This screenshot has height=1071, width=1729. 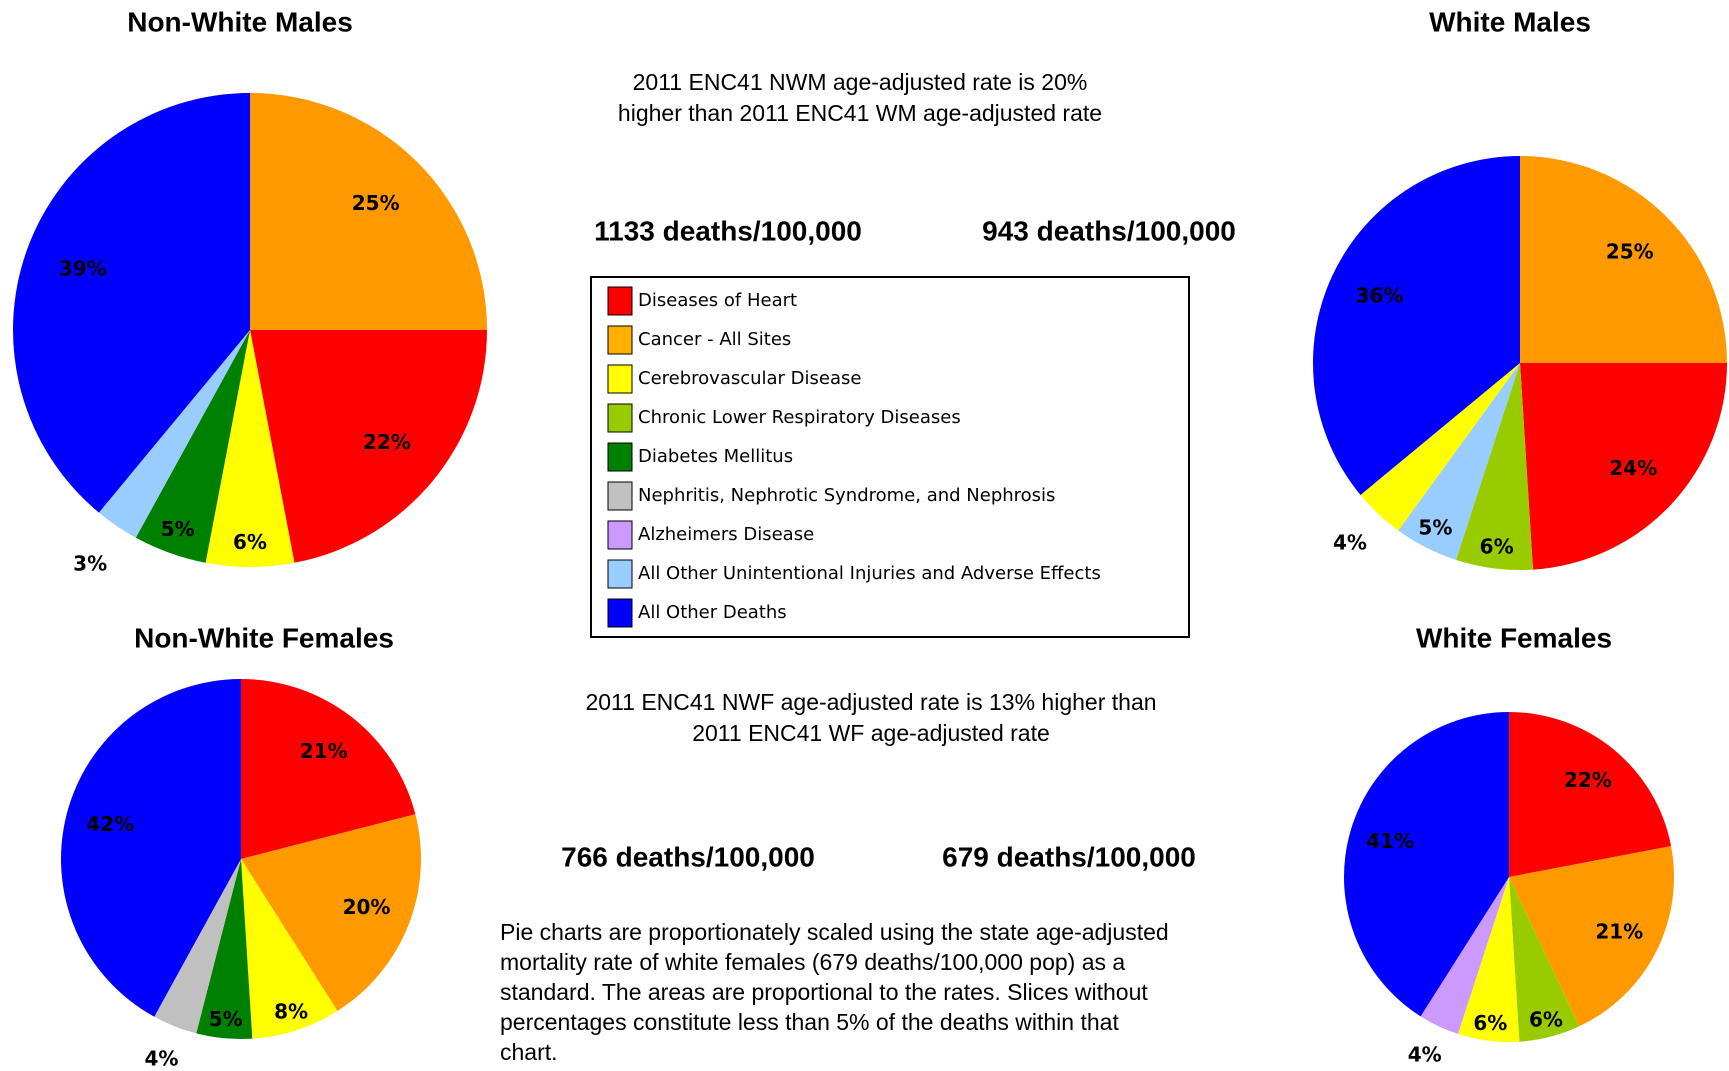 What do you see at coordinates (714, 339) in the screenshot?
I see `legend-label: Cancer - All Sites` at bounding box center [714, 339].